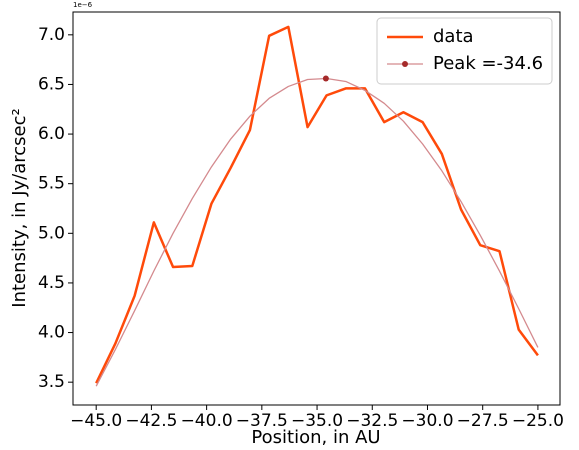 This screenshot has height=450, width=579. I want to click on y-tick-label: 6.0, so click(51, 134).